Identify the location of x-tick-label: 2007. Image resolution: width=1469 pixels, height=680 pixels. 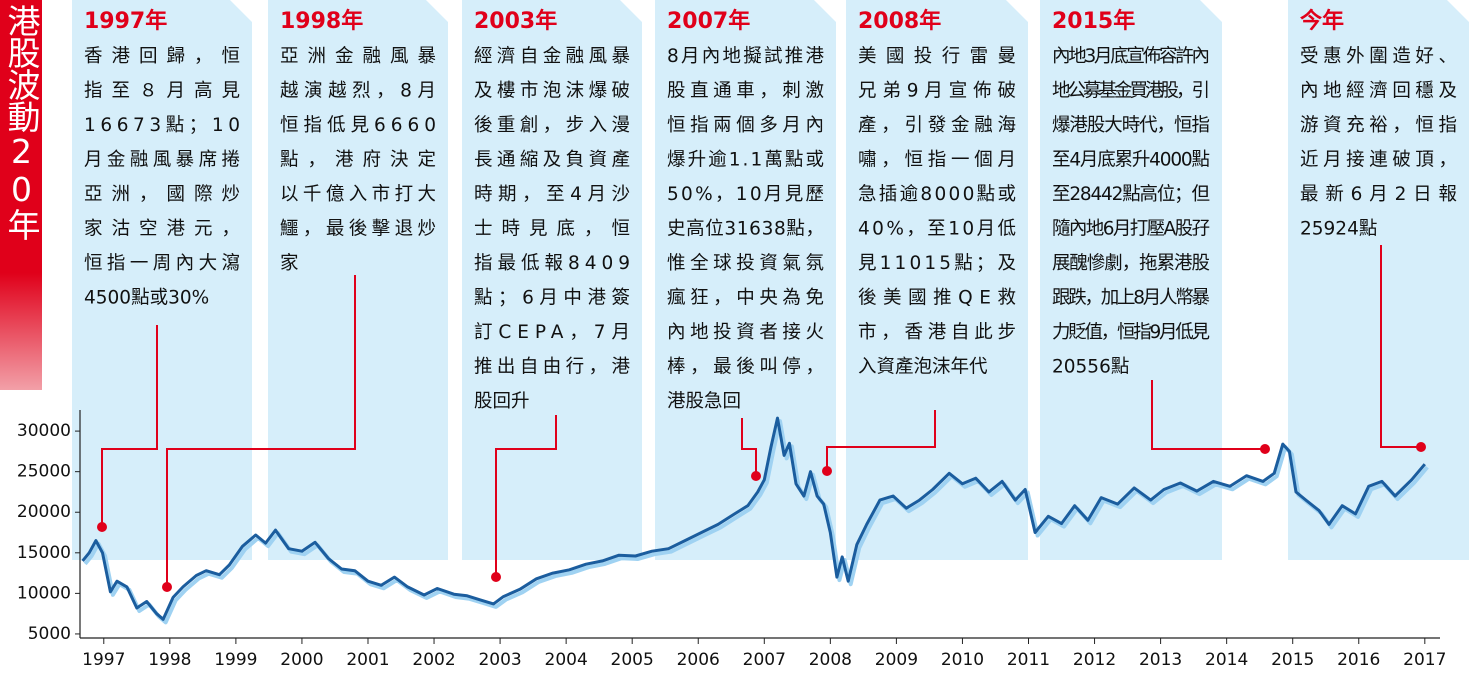
(764, 660).